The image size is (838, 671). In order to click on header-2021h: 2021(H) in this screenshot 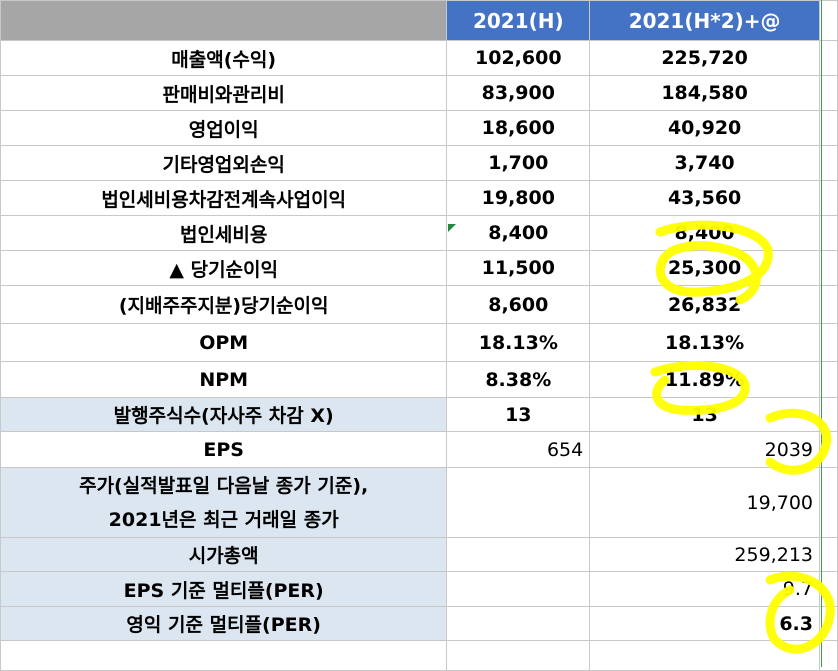, I will do `click(518, 20)`.